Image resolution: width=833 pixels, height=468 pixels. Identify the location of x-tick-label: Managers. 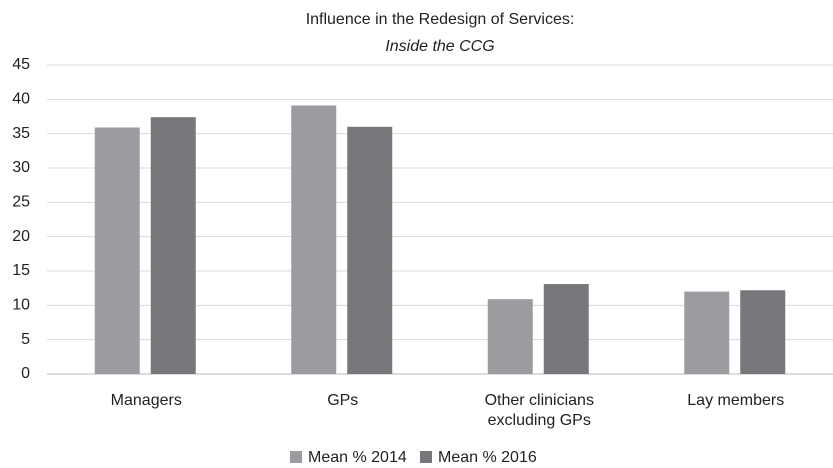
(146, 400).